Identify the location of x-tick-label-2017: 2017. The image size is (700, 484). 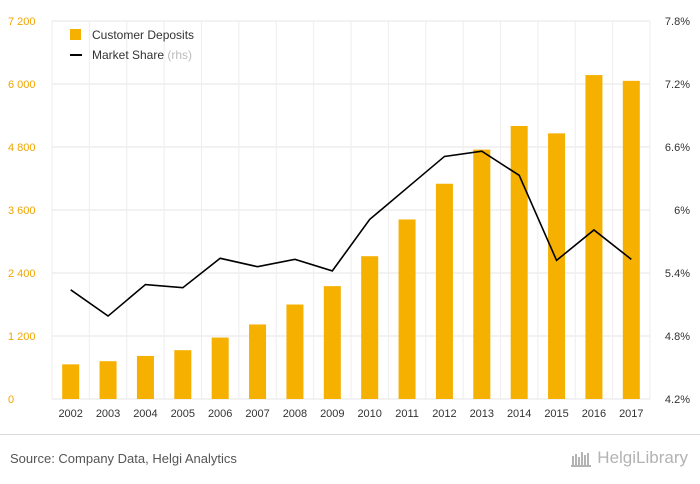
(631, 414).